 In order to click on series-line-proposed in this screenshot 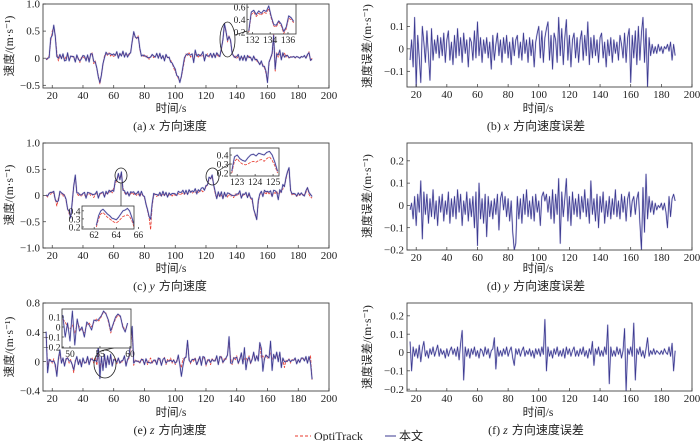, I will do `click(179, 194)`.